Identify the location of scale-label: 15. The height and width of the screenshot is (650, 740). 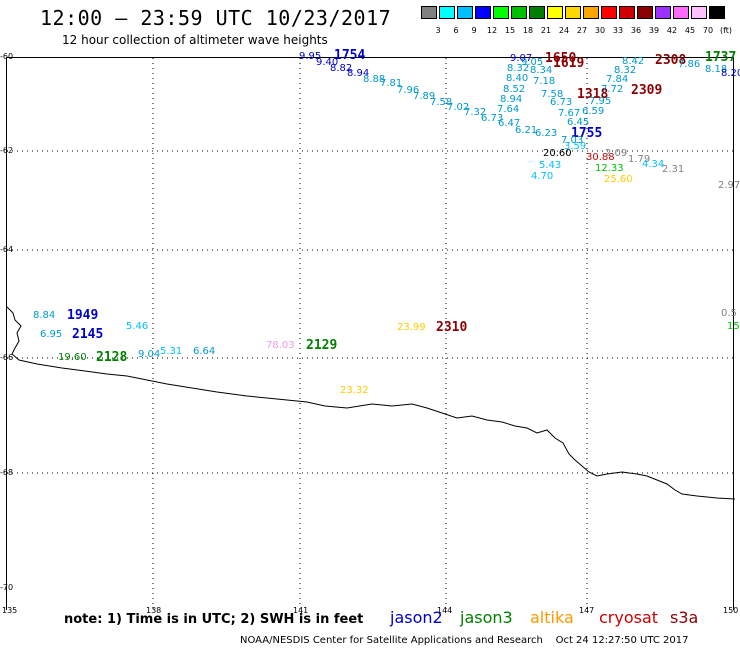
(510, 30).